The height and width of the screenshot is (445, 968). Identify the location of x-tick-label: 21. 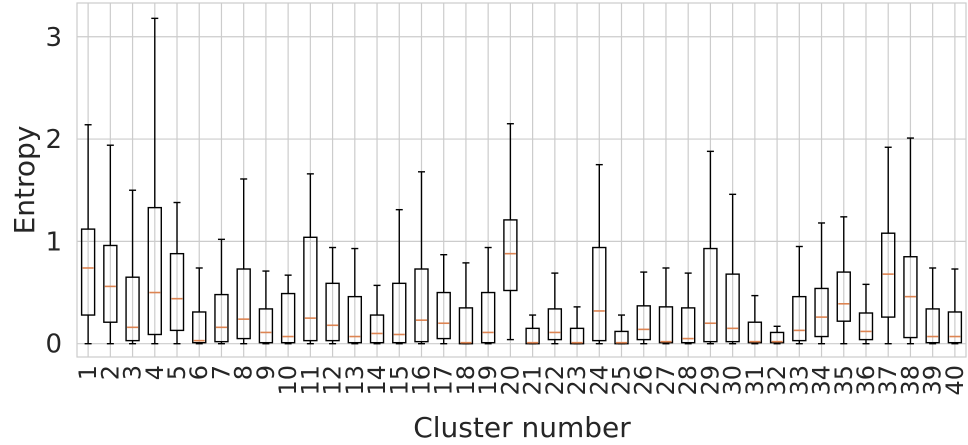
(533, 380).